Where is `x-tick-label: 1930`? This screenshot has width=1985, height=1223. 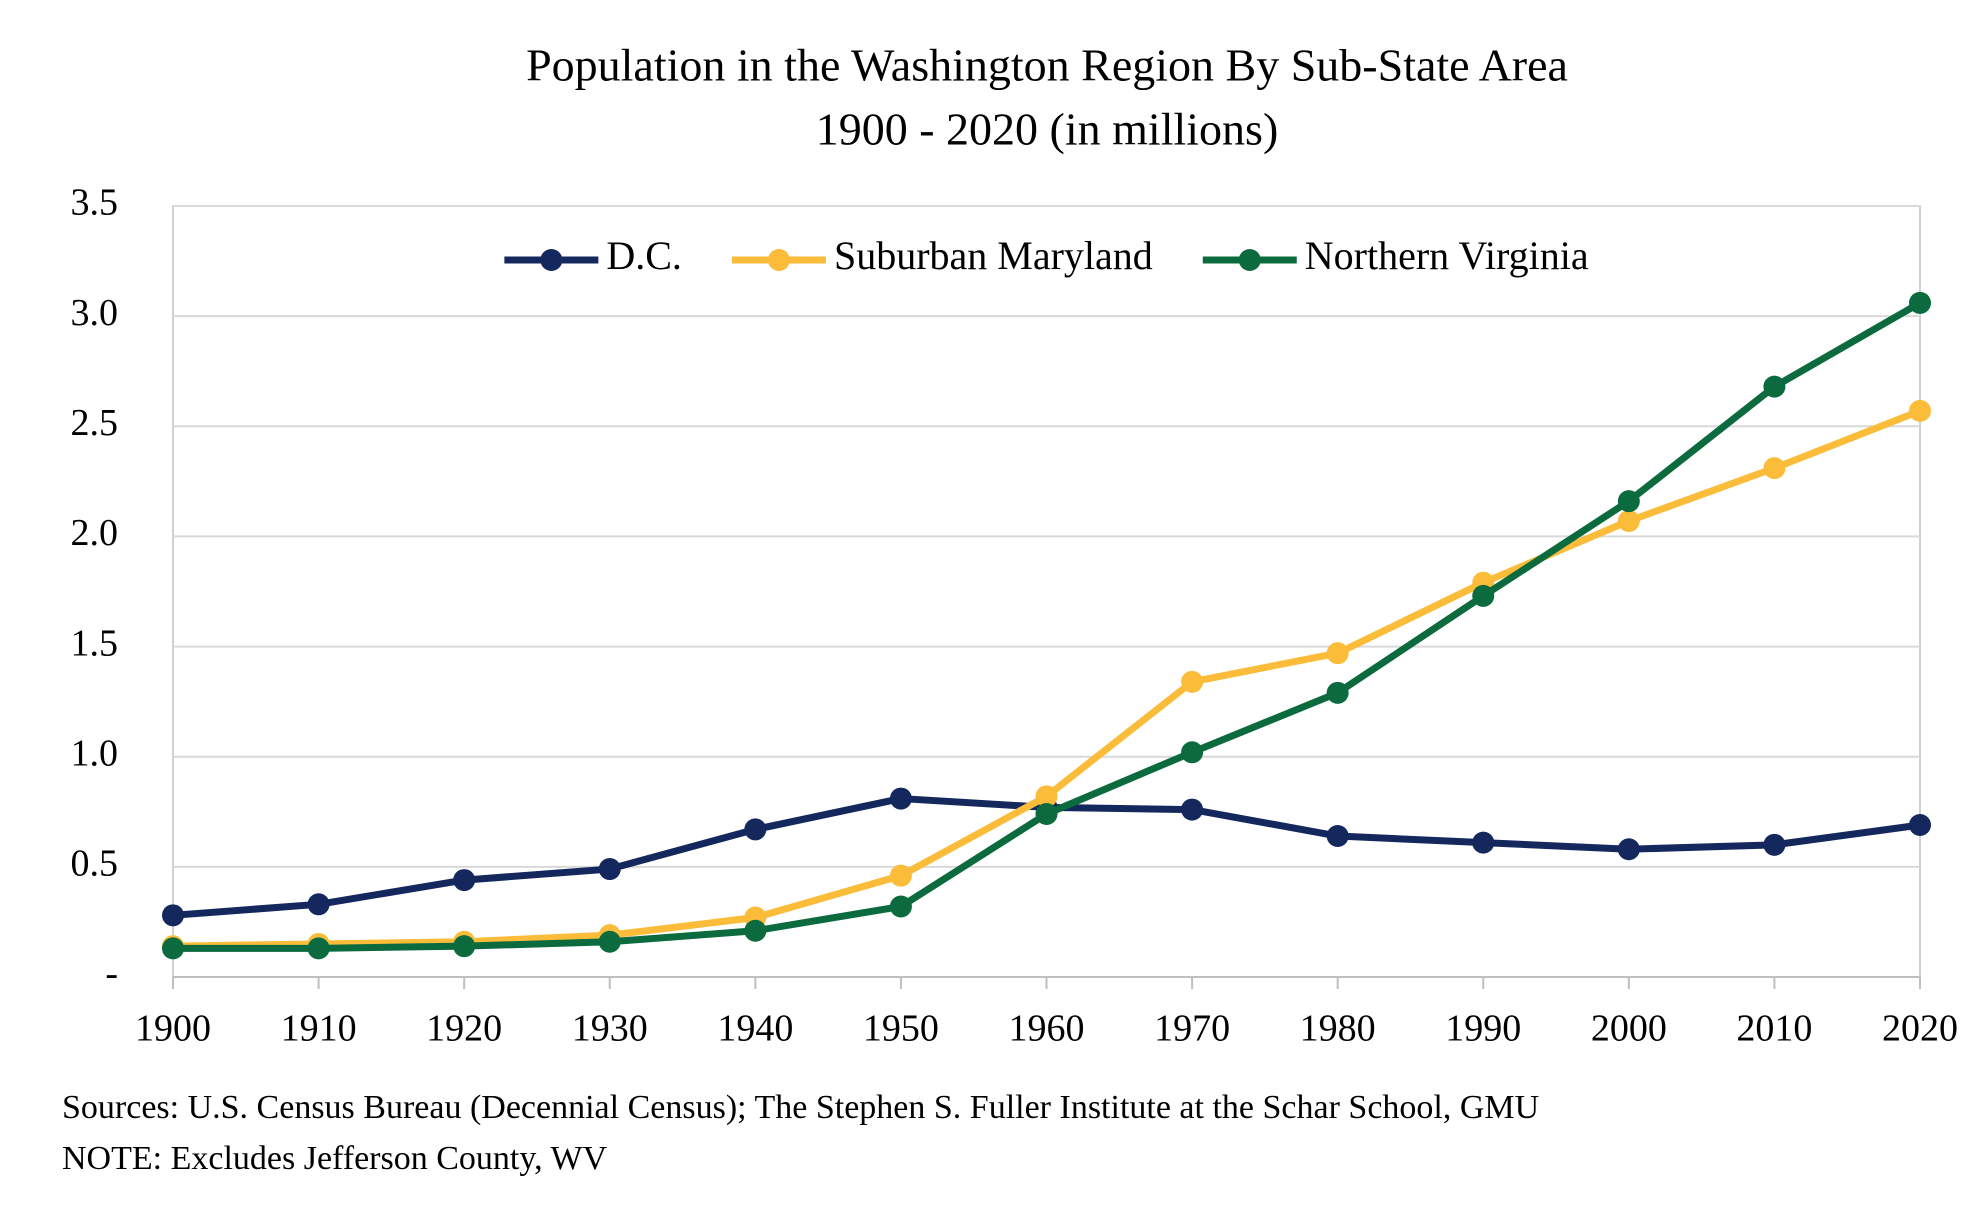
x-tick-label: 1930 is located at coordinates (610, 1029).